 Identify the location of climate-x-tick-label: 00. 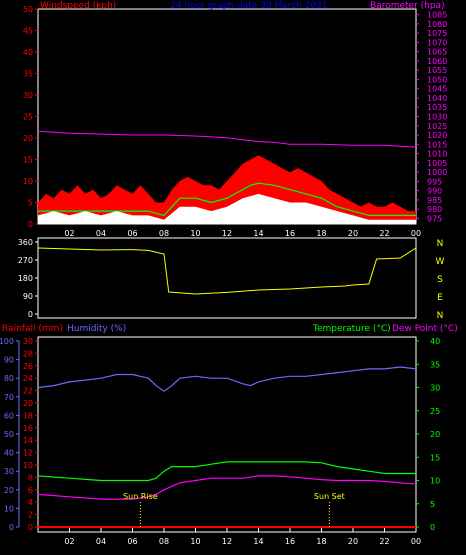
(416, 541).